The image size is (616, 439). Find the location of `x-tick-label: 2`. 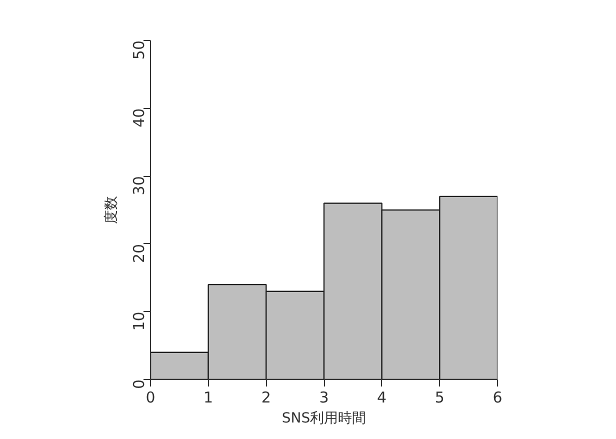

x-tick-label: 2 is located at coordinates (266, 397).